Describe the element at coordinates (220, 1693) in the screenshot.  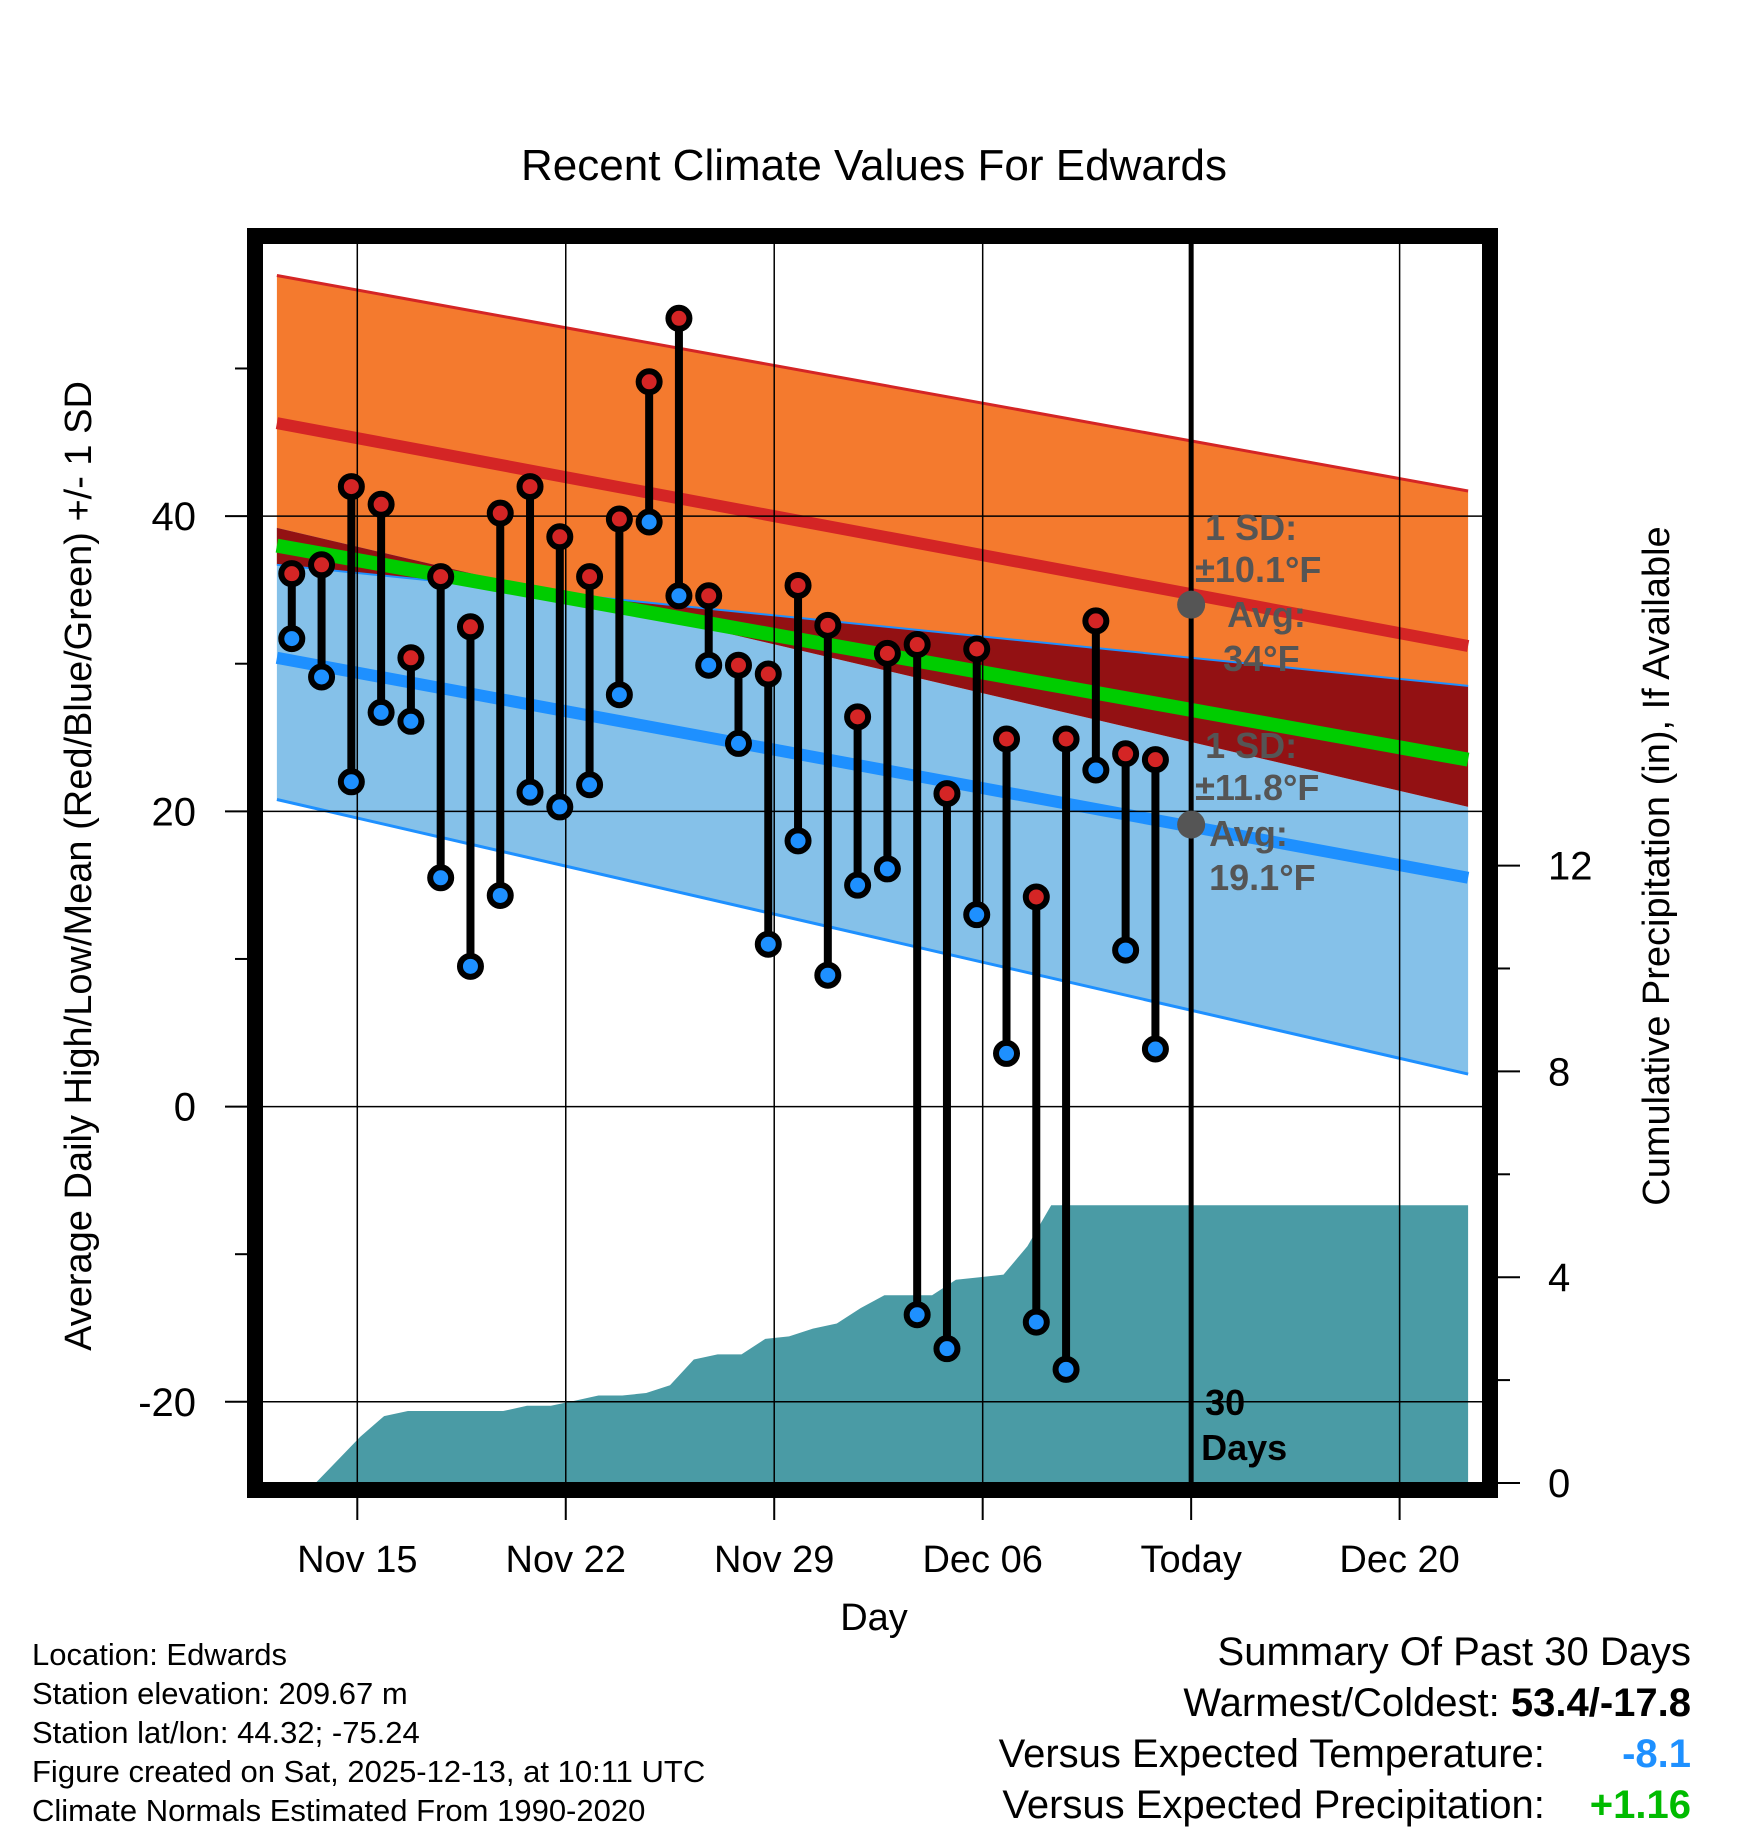
I see `elevation-text: Station elevation: 209.67 m` at that location.